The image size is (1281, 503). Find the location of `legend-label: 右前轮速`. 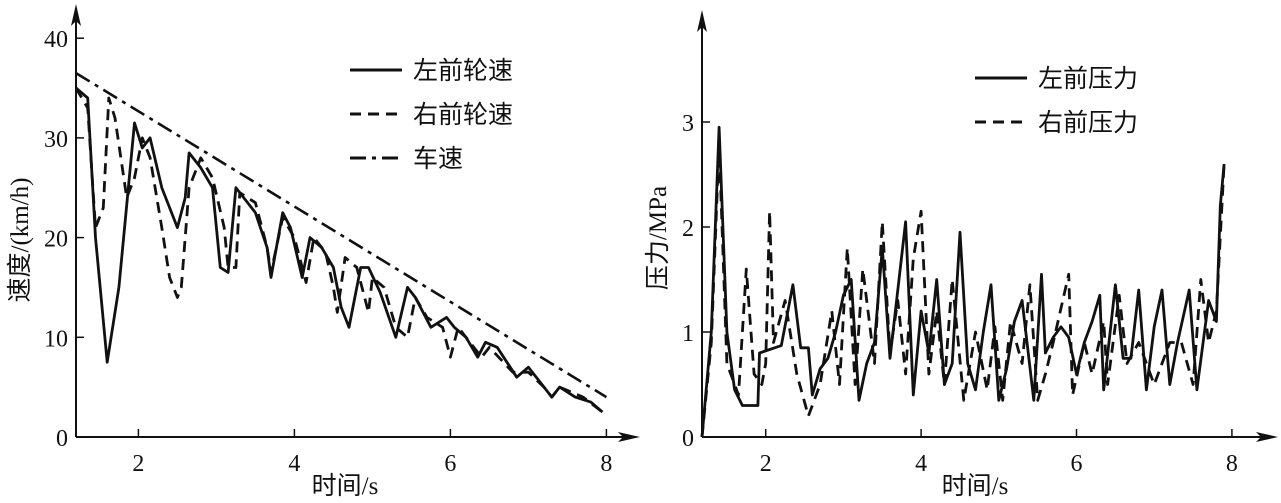

legend-label: 右前轮速 is located at coordinates (463, 115).